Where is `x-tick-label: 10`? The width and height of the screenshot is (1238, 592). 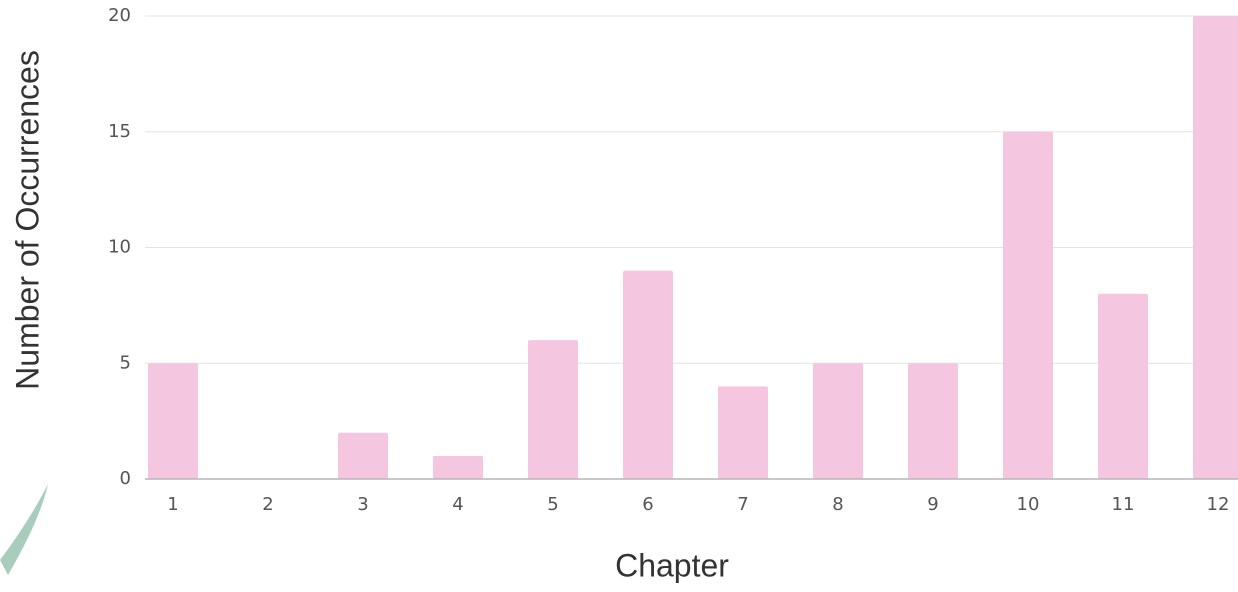 x-tick-label: 10 is located at coordinates (1028, 504).